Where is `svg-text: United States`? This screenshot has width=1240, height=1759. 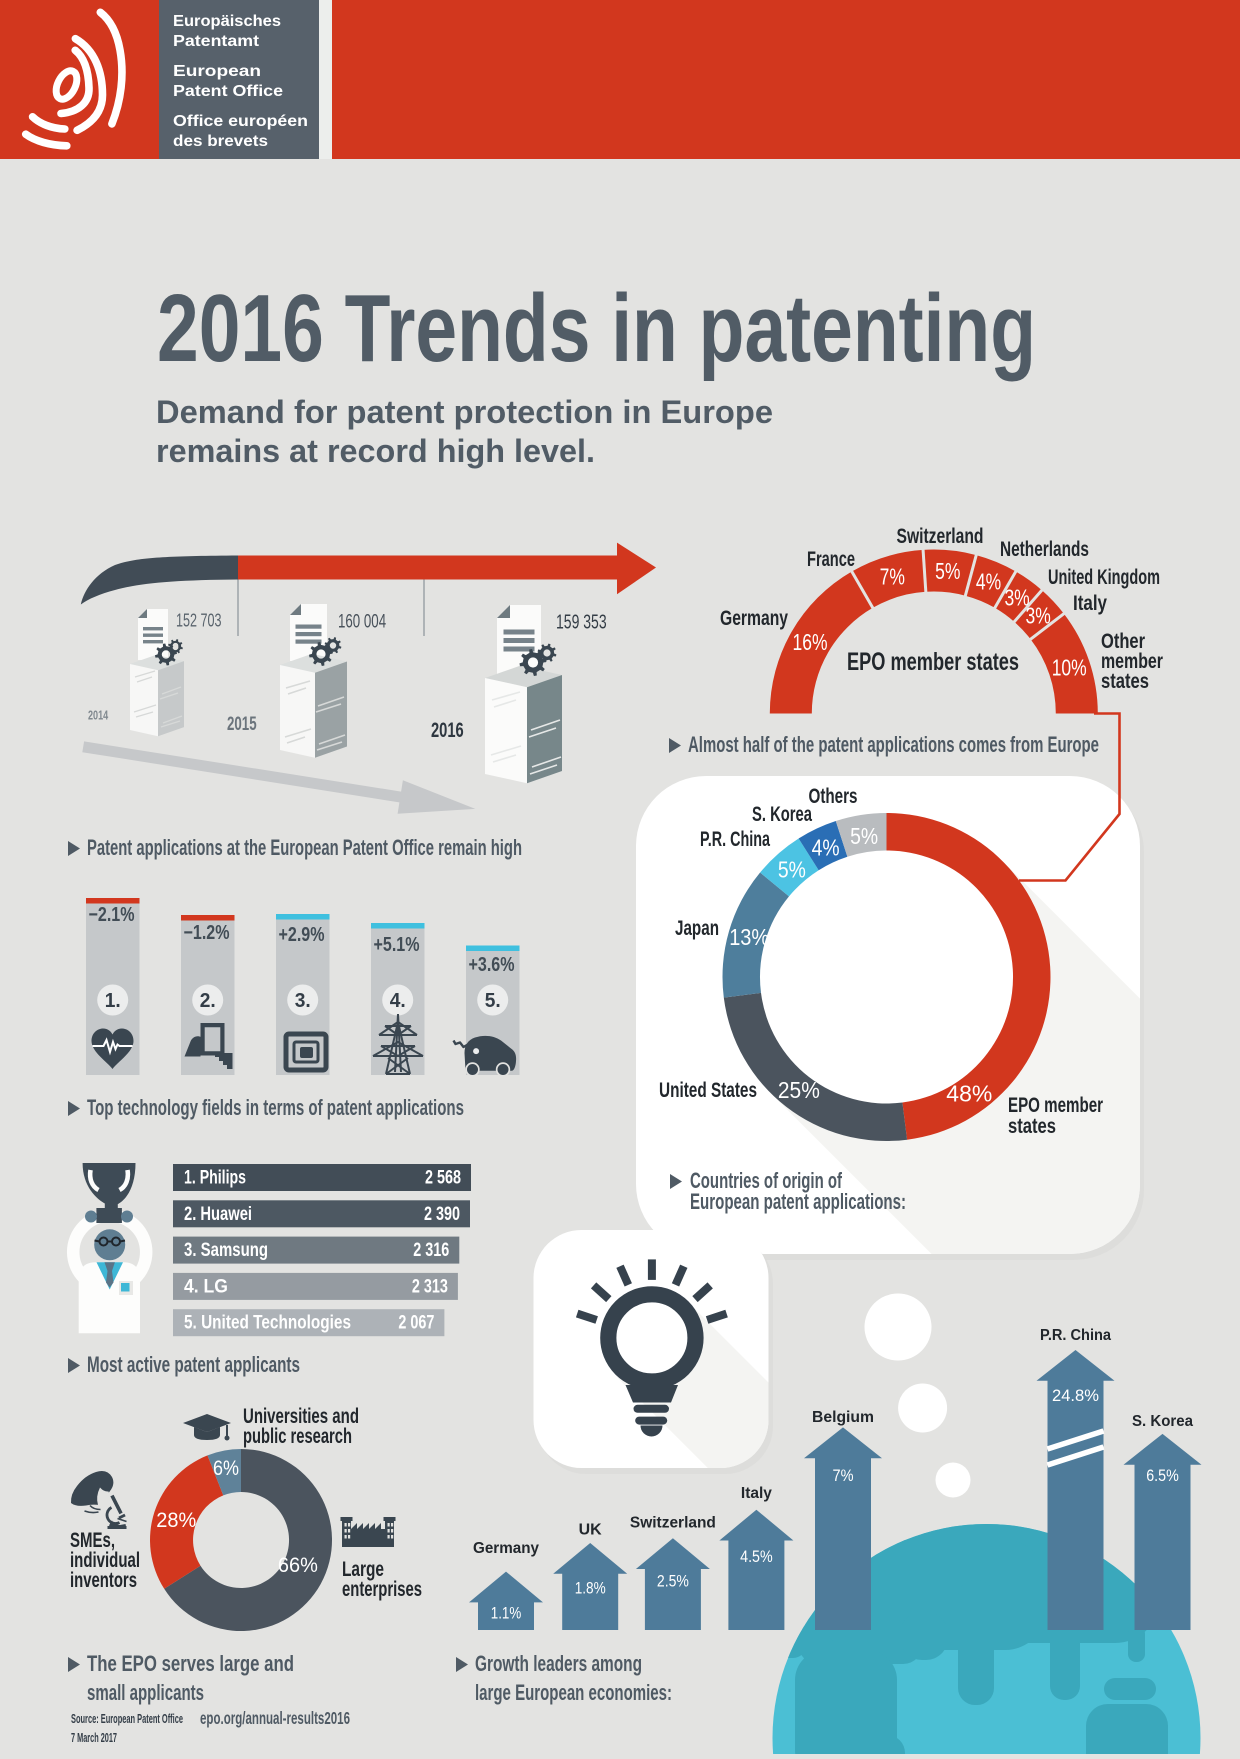 svg-text: United States is located at coordinates (708, 1090).